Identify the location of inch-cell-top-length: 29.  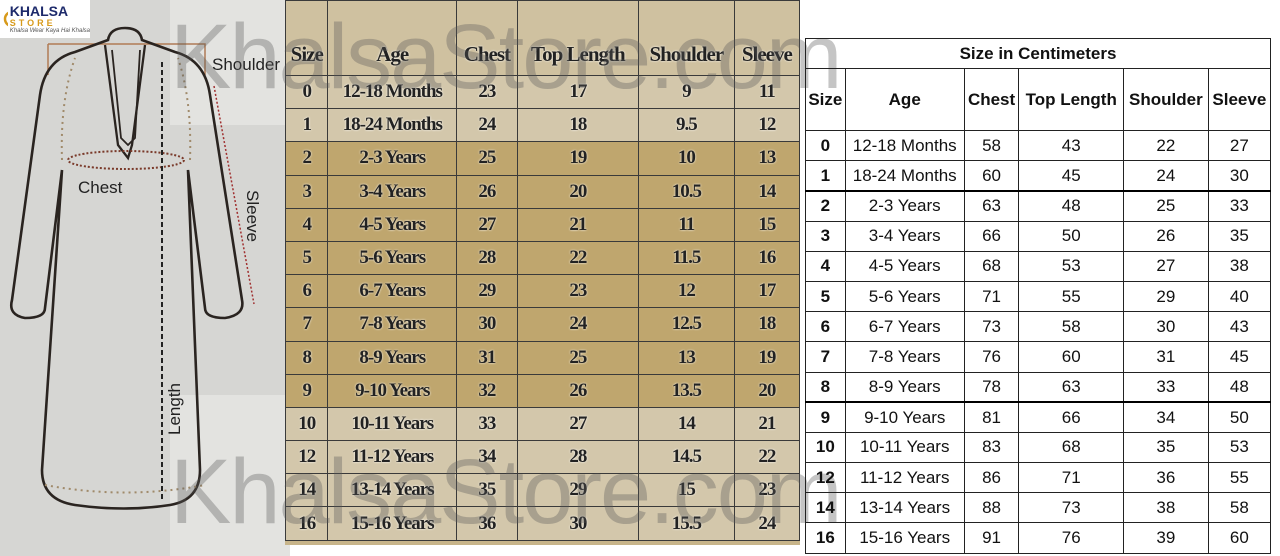
(577, 490).